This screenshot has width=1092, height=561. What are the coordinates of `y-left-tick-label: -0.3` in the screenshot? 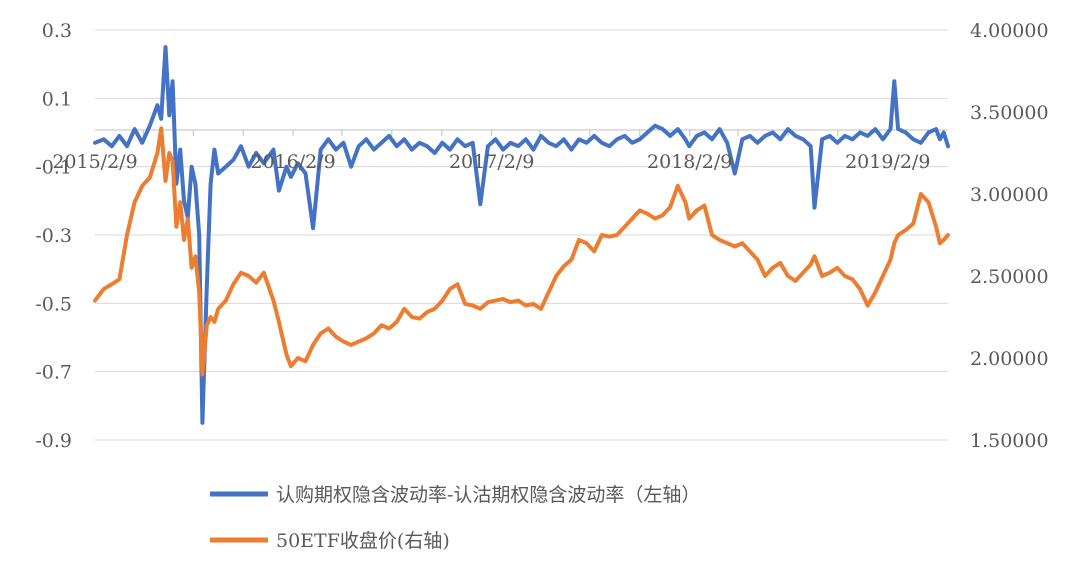 It's located at (53, 236).